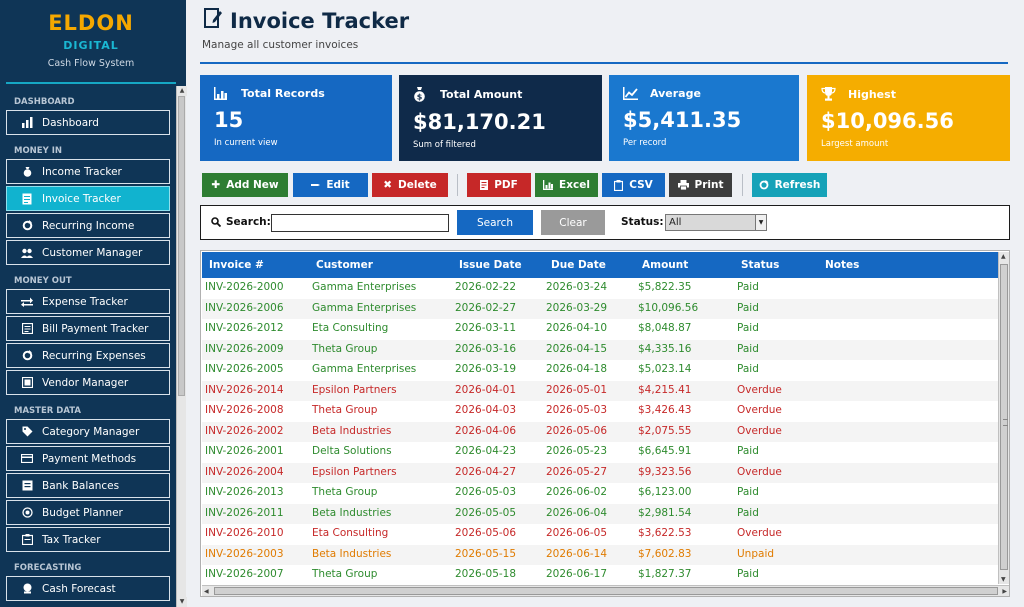 The width and height of the screenshot is (1024, 607). I want to click on add-new-button: ✚ Add New, so click(245, 185).